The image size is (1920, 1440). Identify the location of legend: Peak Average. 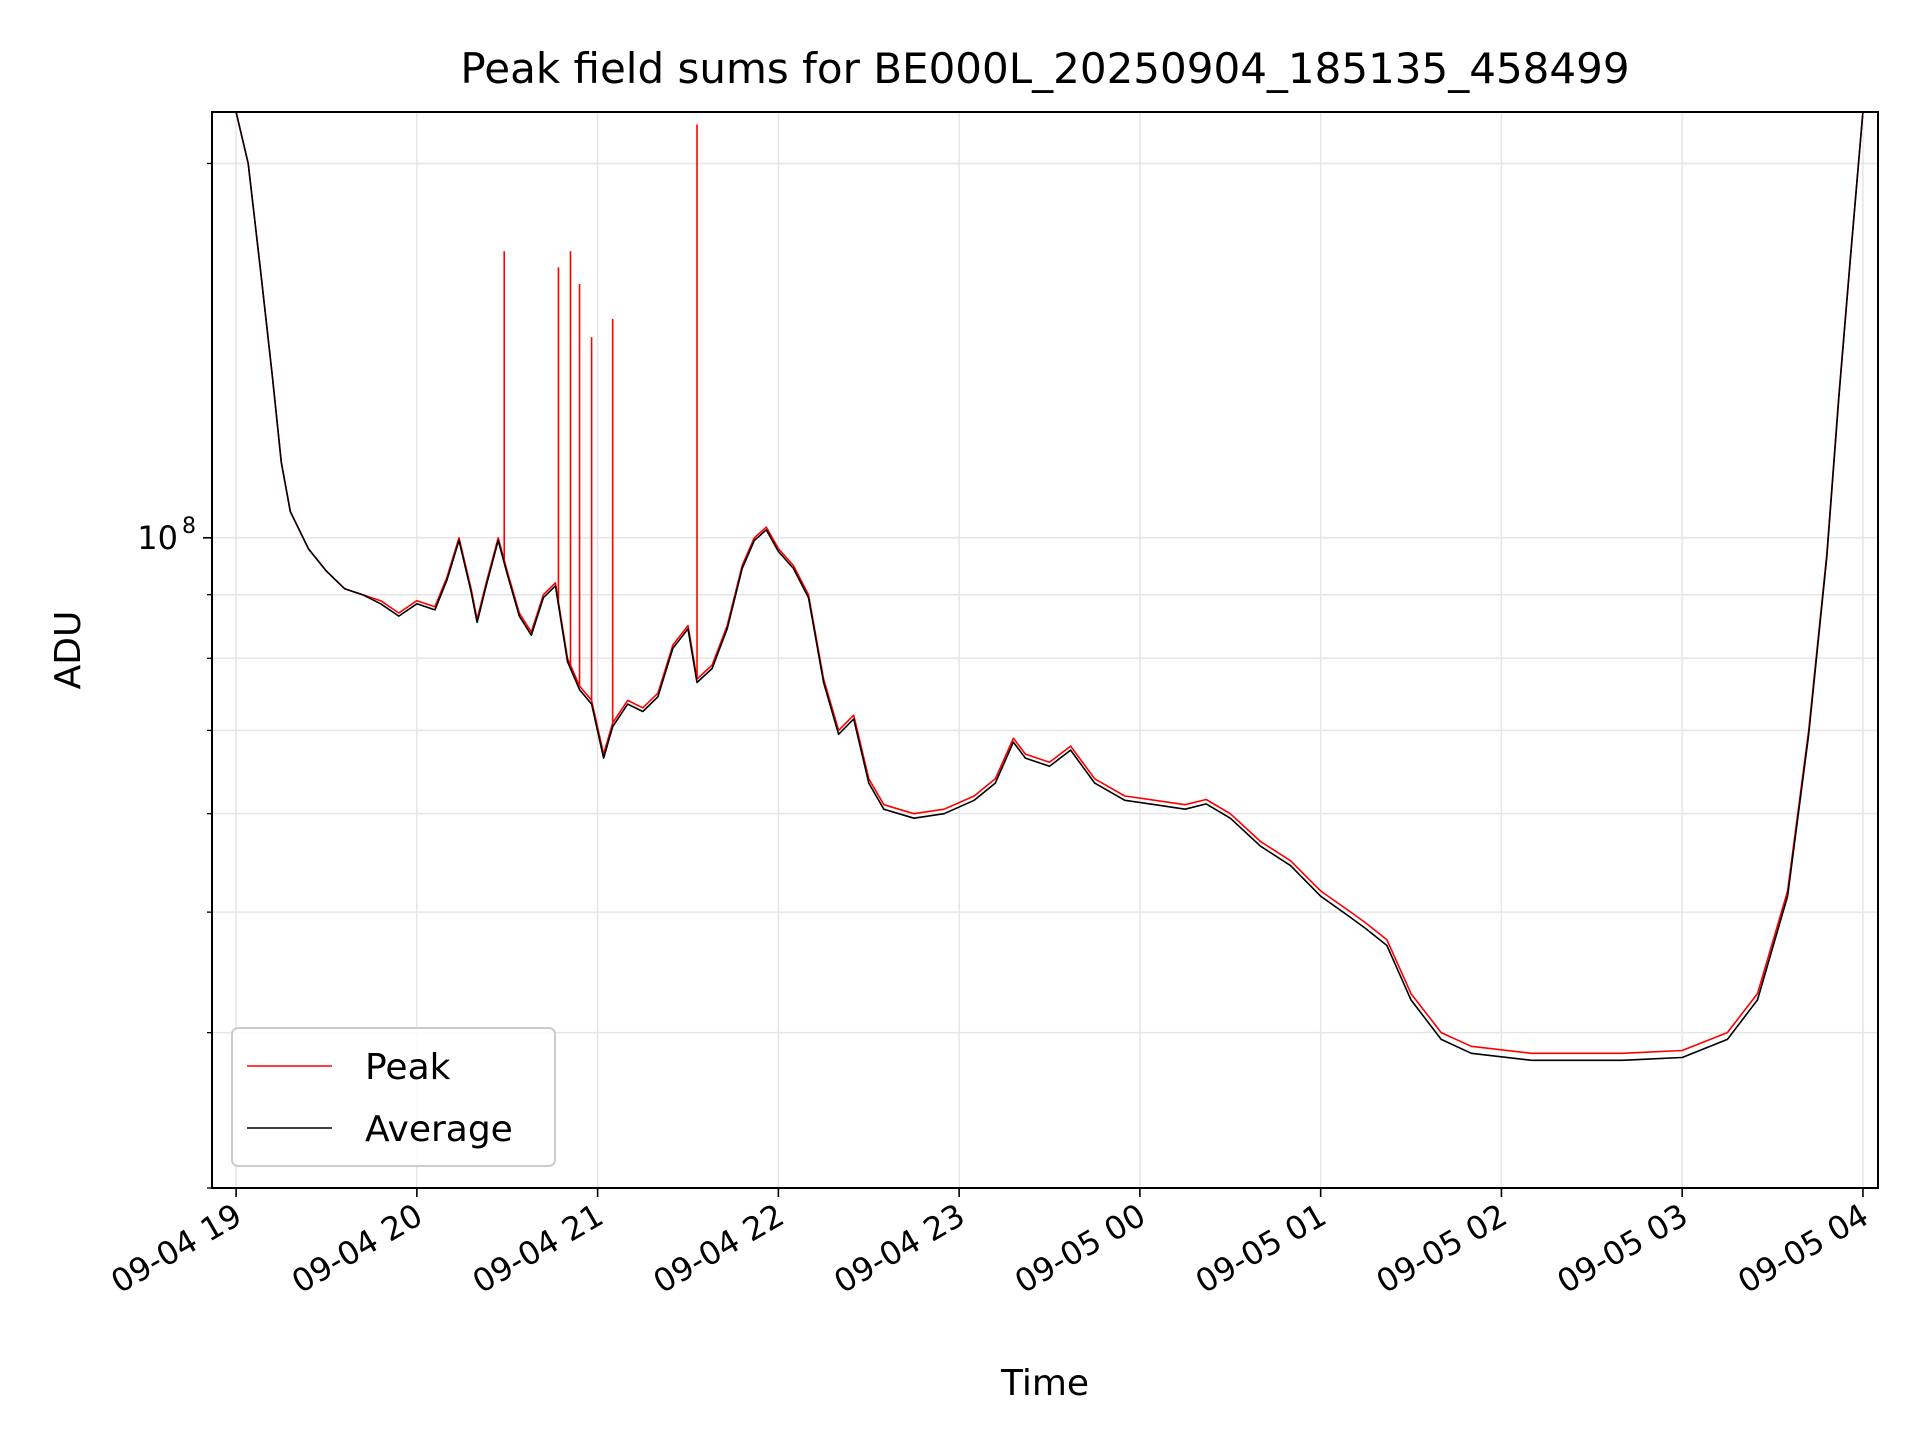
(393, 1097).